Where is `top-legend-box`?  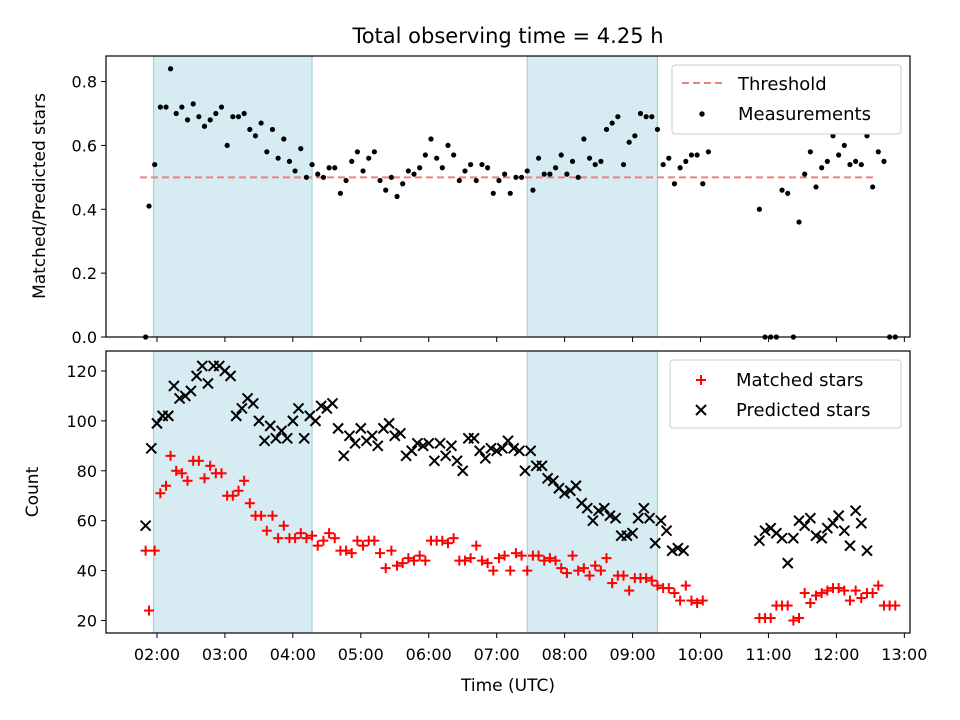
top-legend-box is located at coordinates (786, 99).